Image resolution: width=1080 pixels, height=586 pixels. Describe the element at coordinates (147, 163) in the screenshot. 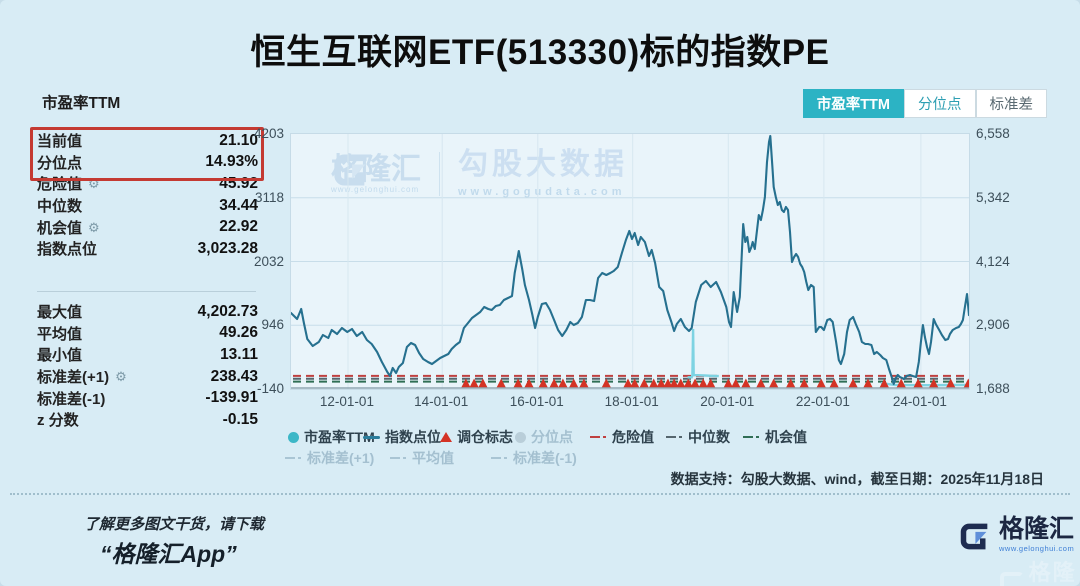

I see `stat-row: 分位点 14.93%` at that location.